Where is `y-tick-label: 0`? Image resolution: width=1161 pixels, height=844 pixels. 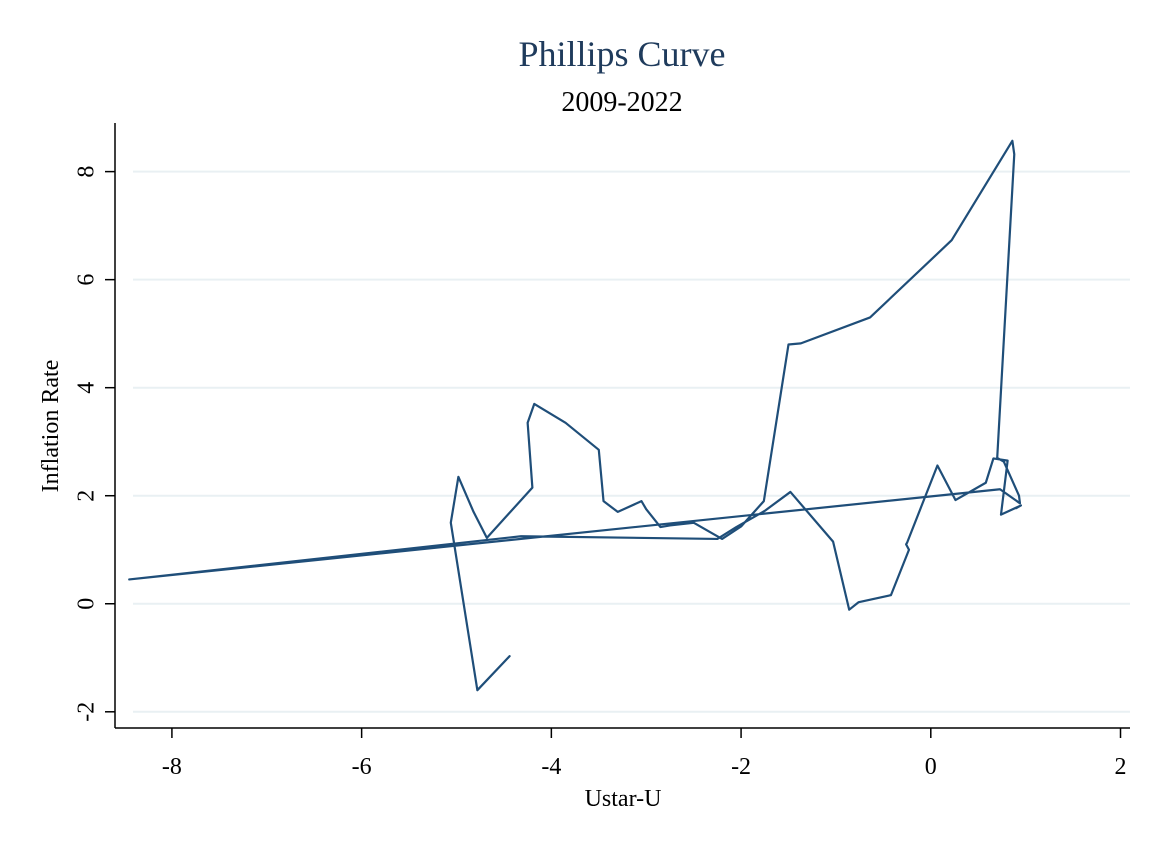
y-tick-label: 0 is located at coordinates (87, 604).